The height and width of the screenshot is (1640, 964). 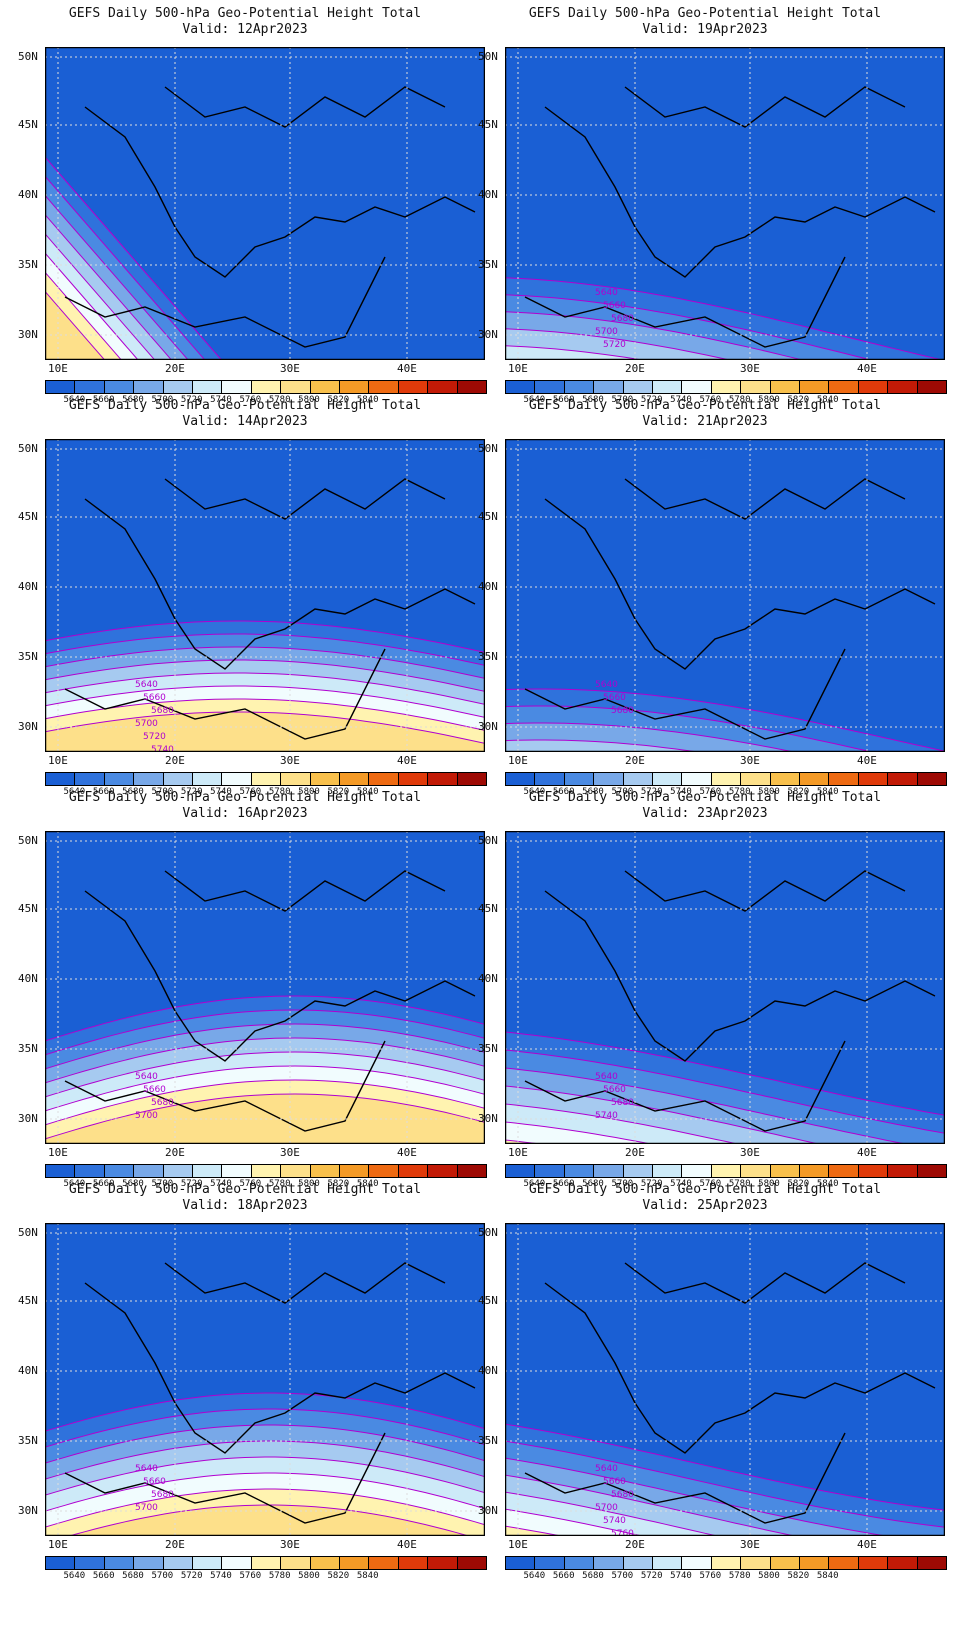 I want to click on contour-label: 5720, so click(x=614, y=345).